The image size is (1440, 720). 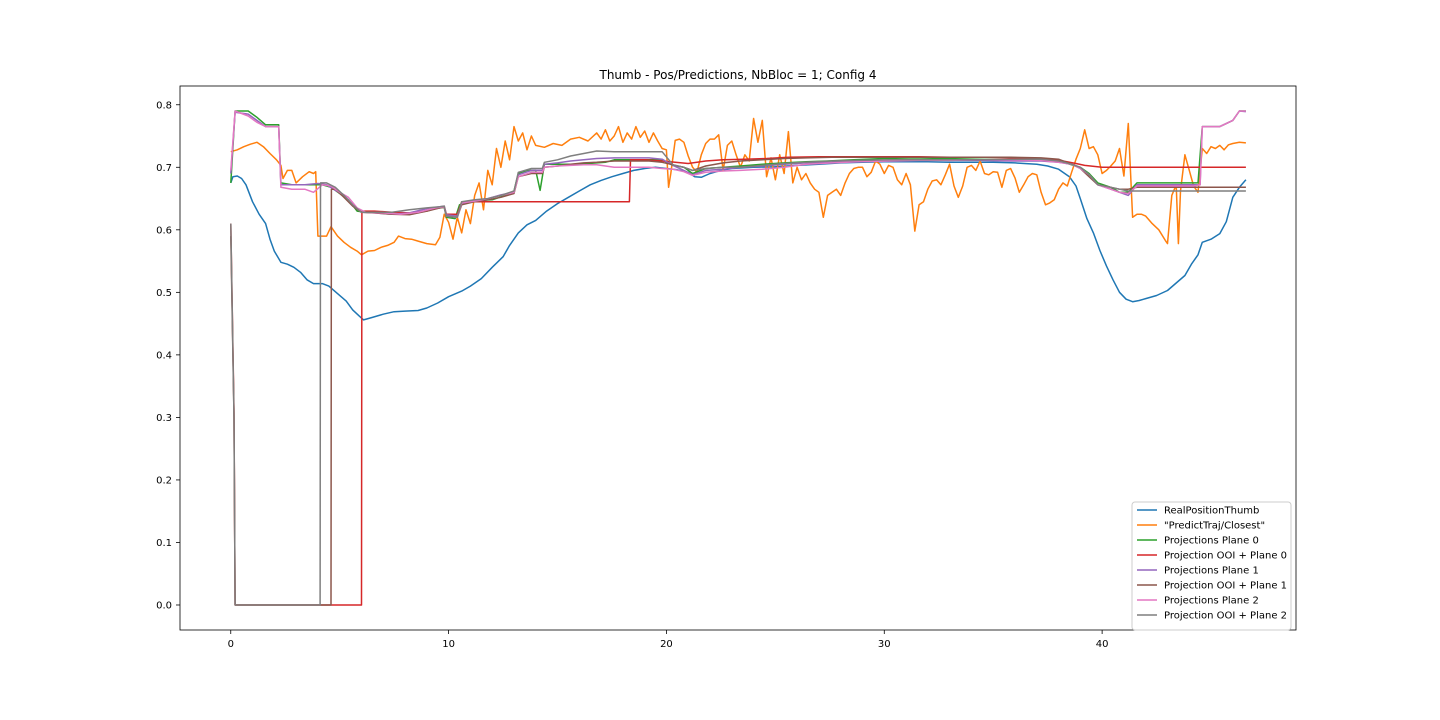 What do you see at coordinates (884, 644) in the screenshot?
I see `x-tick-label: 30` at bounding box center [884, 644].